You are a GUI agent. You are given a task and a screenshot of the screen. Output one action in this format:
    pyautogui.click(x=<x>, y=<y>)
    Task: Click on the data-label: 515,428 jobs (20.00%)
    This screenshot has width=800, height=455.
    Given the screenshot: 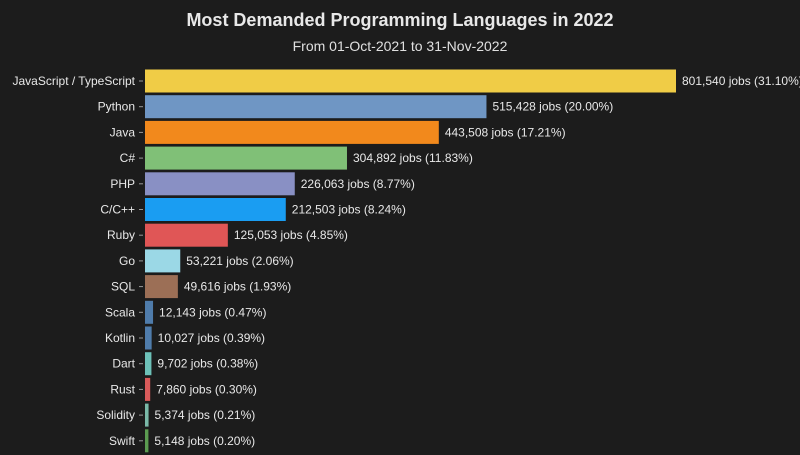 What is the action you would take?
    pyautogui.click(x=552, y=107)
    